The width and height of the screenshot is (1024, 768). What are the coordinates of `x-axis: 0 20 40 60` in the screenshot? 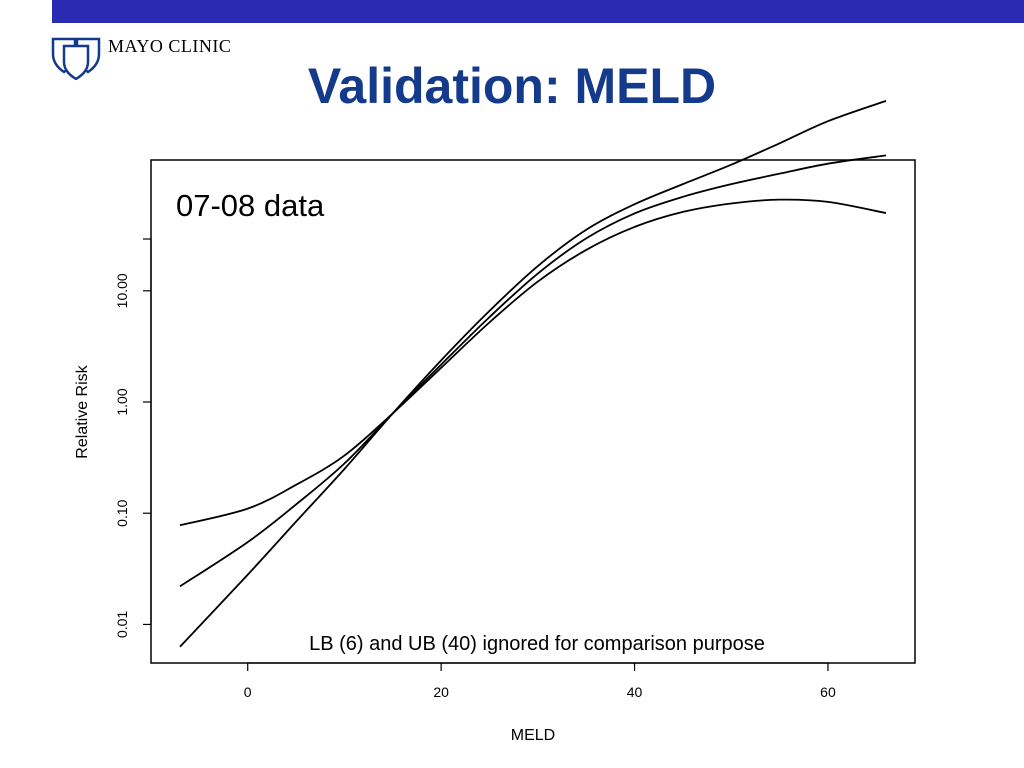 It's located at (540, 681).